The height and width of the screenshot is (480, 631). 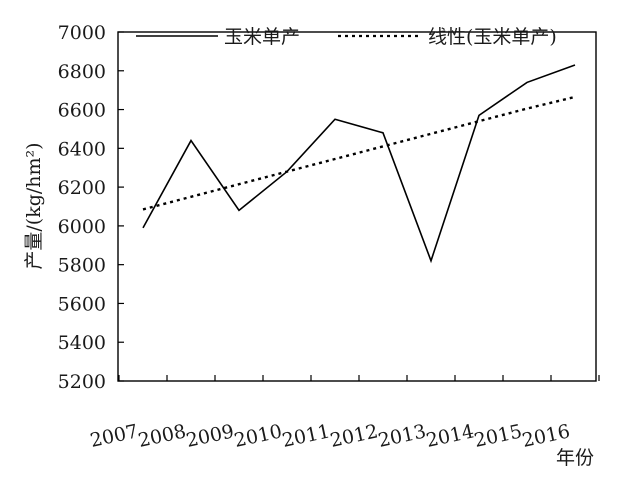 What do you see at coordinates (82, 227) in the screenshot?
I see `y-tick-label: 6000` at bounding box center [82, 227].